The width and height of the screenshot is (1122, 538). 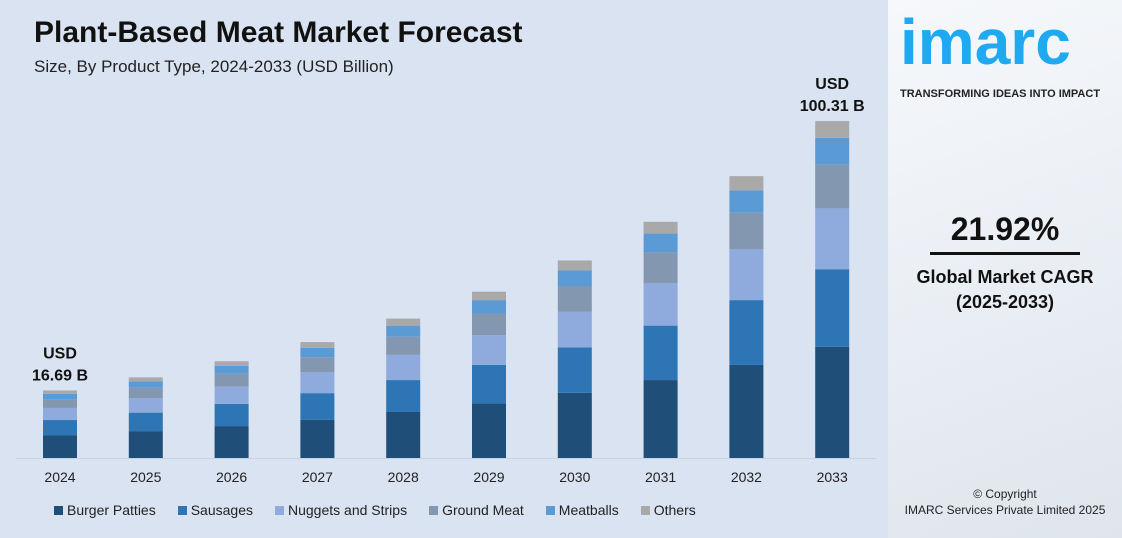 What do you see at coordinates (746, 275) in the screenshot?
I see `bar-segment-nuggets-and-strips-2032` at bounding box center [746, 275].